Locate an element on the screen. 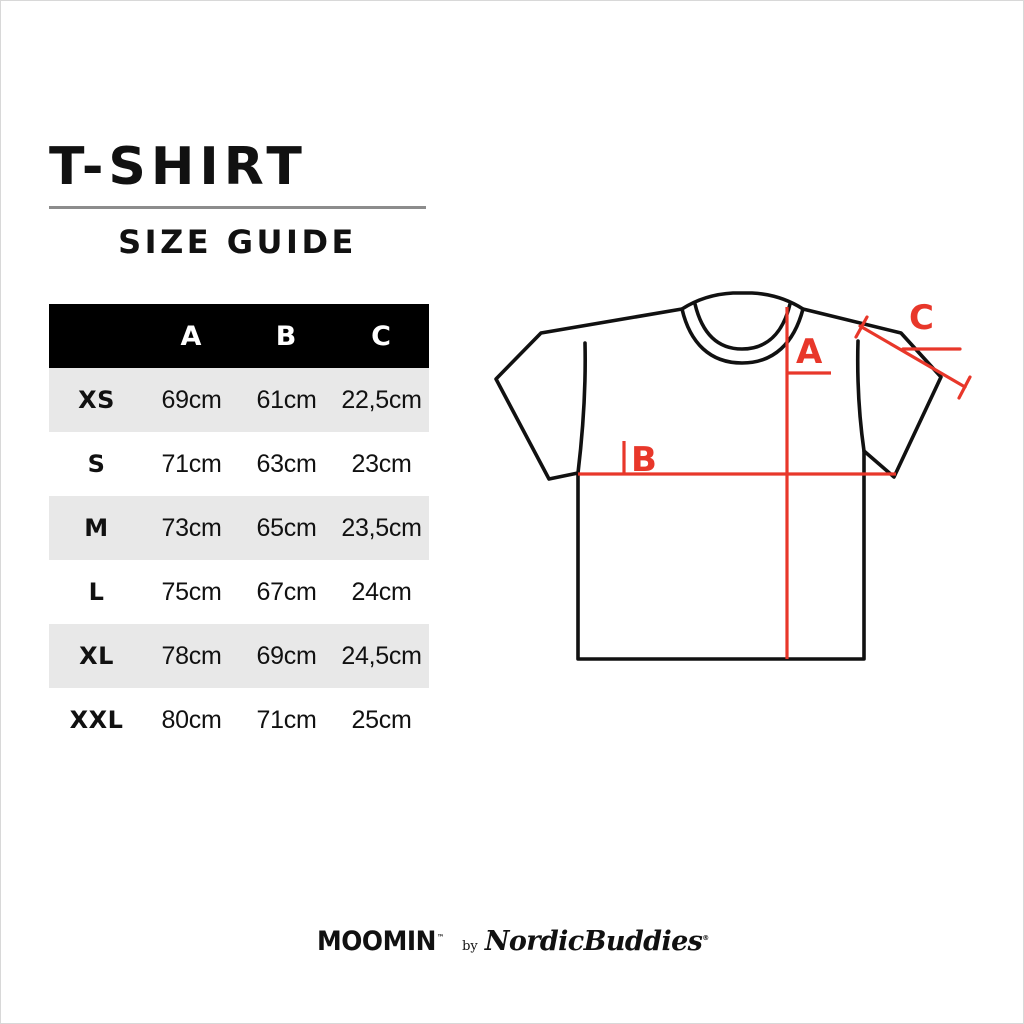  table-row: M 73cm 65cm 23,5cm is located at coordinates (239, 528).